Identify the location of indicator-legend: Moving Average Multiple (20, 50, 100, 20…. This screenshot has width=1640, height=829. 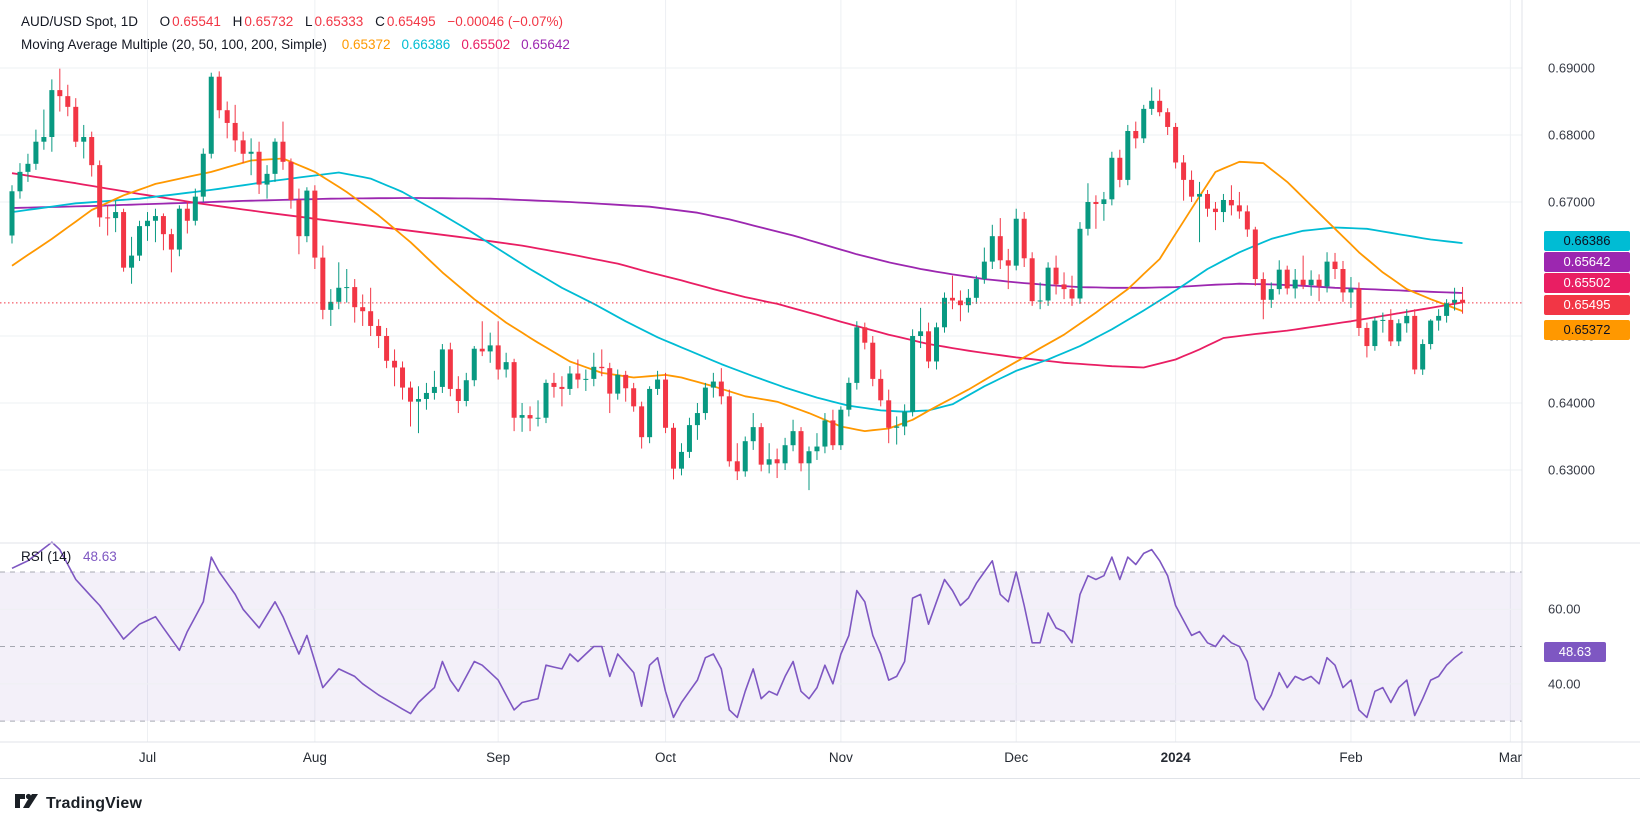
(297, 44).